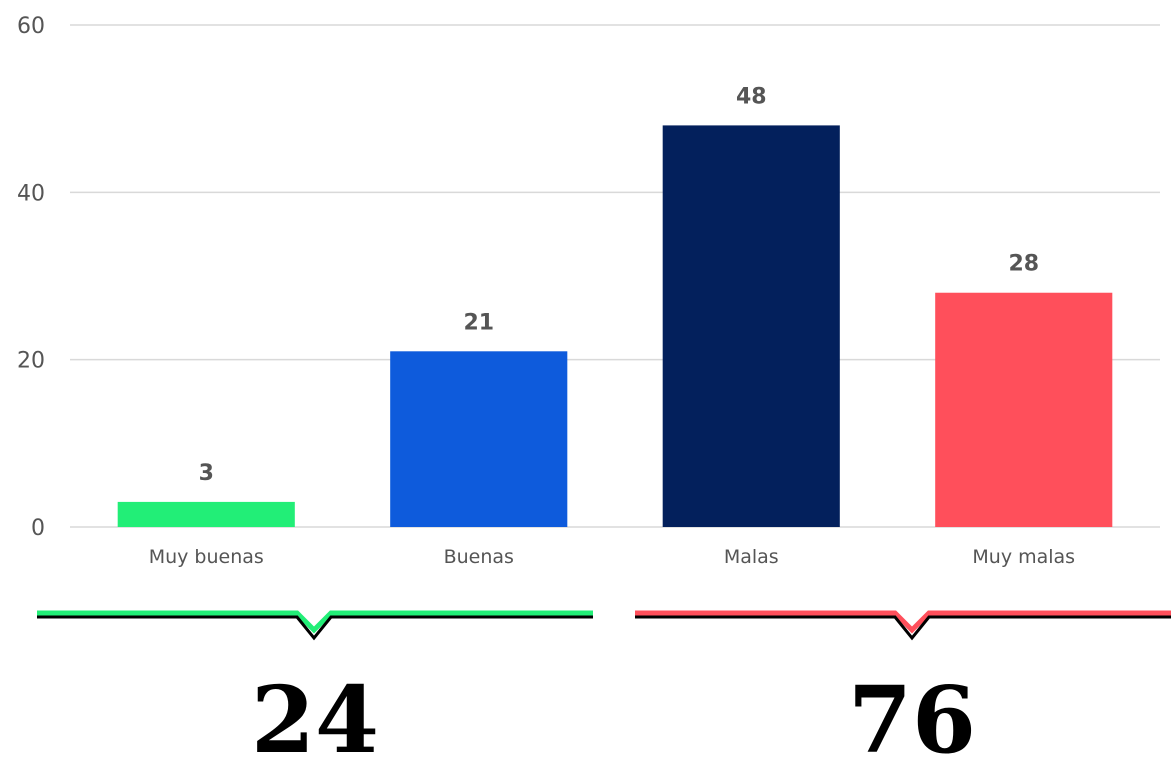  Describe the element at coordinates (31, 277) in the screenshot. I see `y-axis-ticks: 0 20 40 60` at that location.